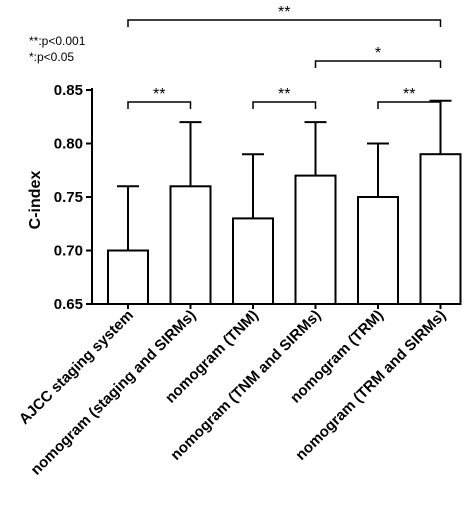 The height and width of the screenshot is (518, 474). I want to click on y-tick-label-1: 0.70, so click(68, 251).